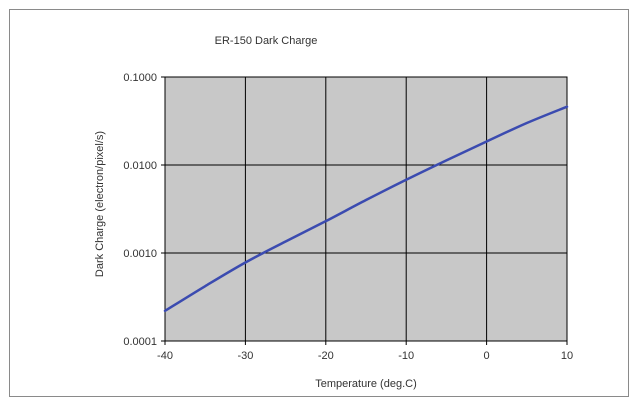  Describe the element at coordinates (406, 356) in the screenshot. I see `x-tick-label: -10` at that location.